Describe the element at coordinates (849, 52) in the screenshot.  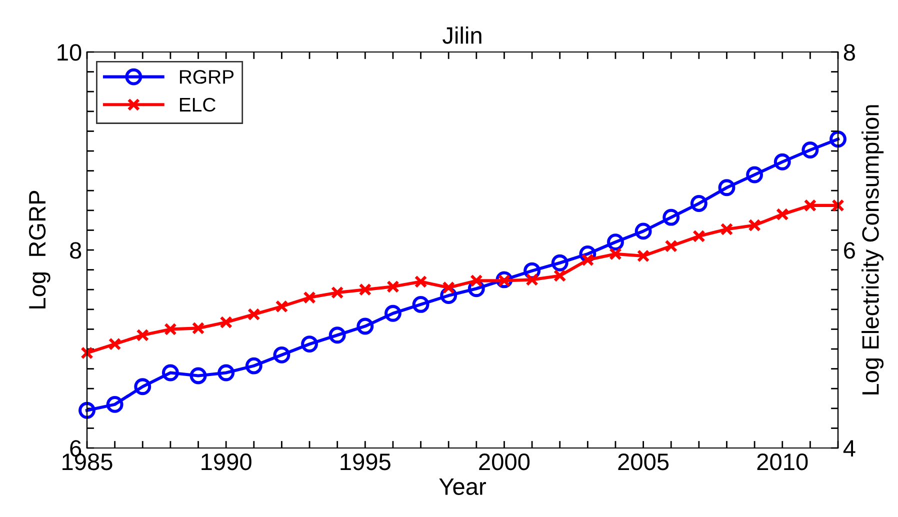
I see `y2-tick-label: 8` at that location.